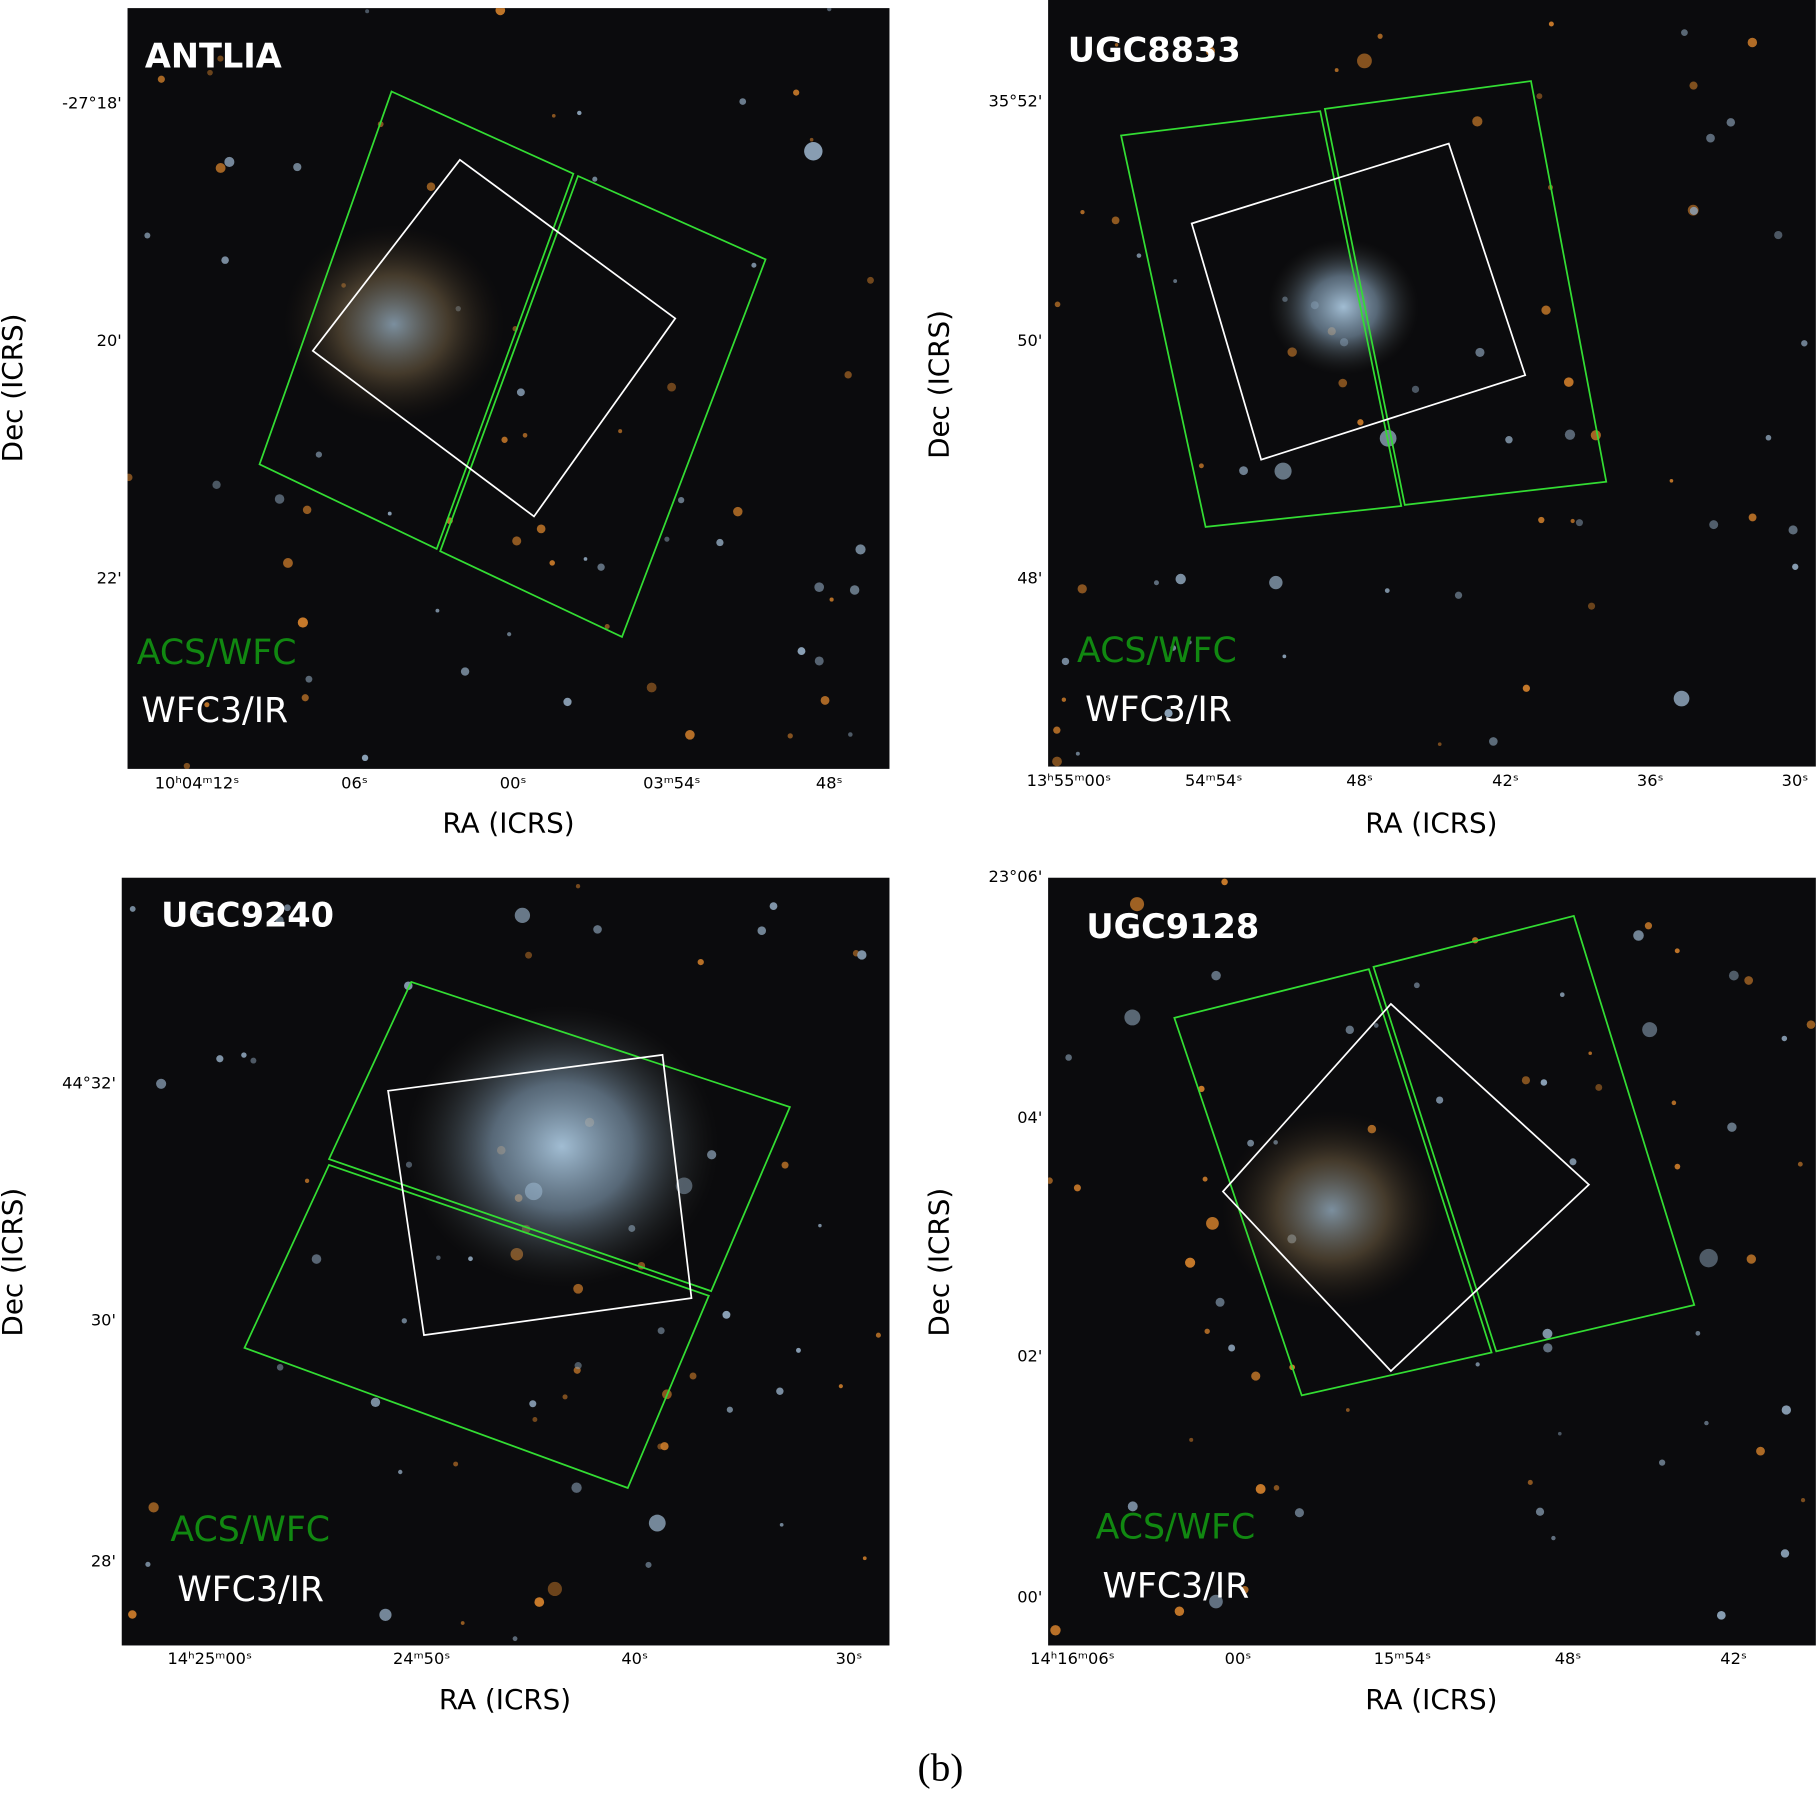 The width and height of the screenshot is (1816, 1800). What do you see at coordinates (829, 782) in the screenshot?
I see `x-tick-label: 48ˢ` at bounding box center [829, 782].